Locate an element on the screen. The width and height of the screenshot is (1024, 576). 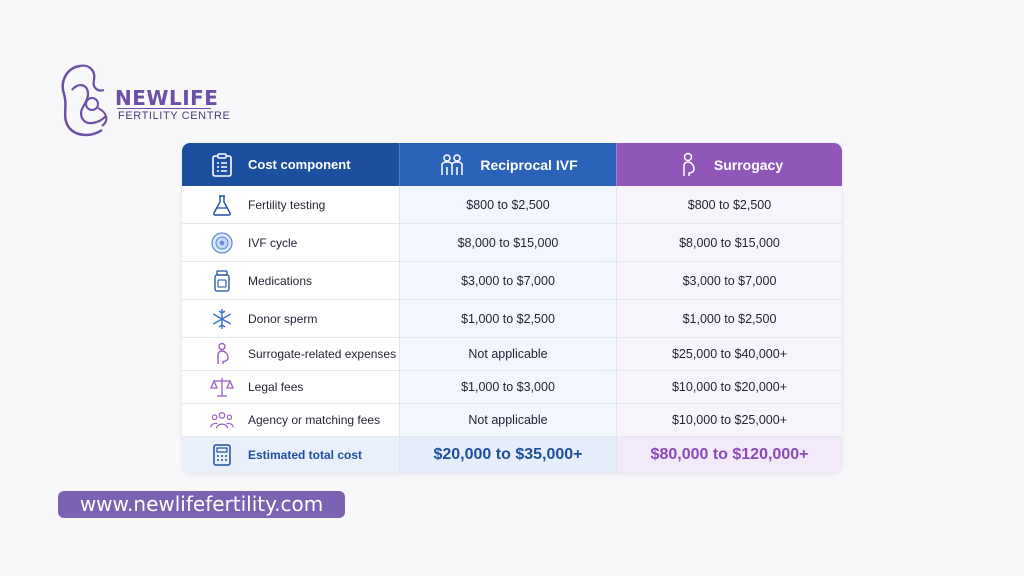
clipboard-icon is located at coordinates (222, 164).